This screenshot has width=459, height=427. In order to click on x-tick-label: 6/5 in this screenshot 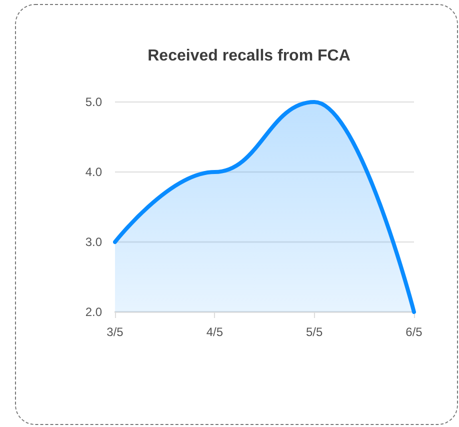, I will do `click(414, 332)`.